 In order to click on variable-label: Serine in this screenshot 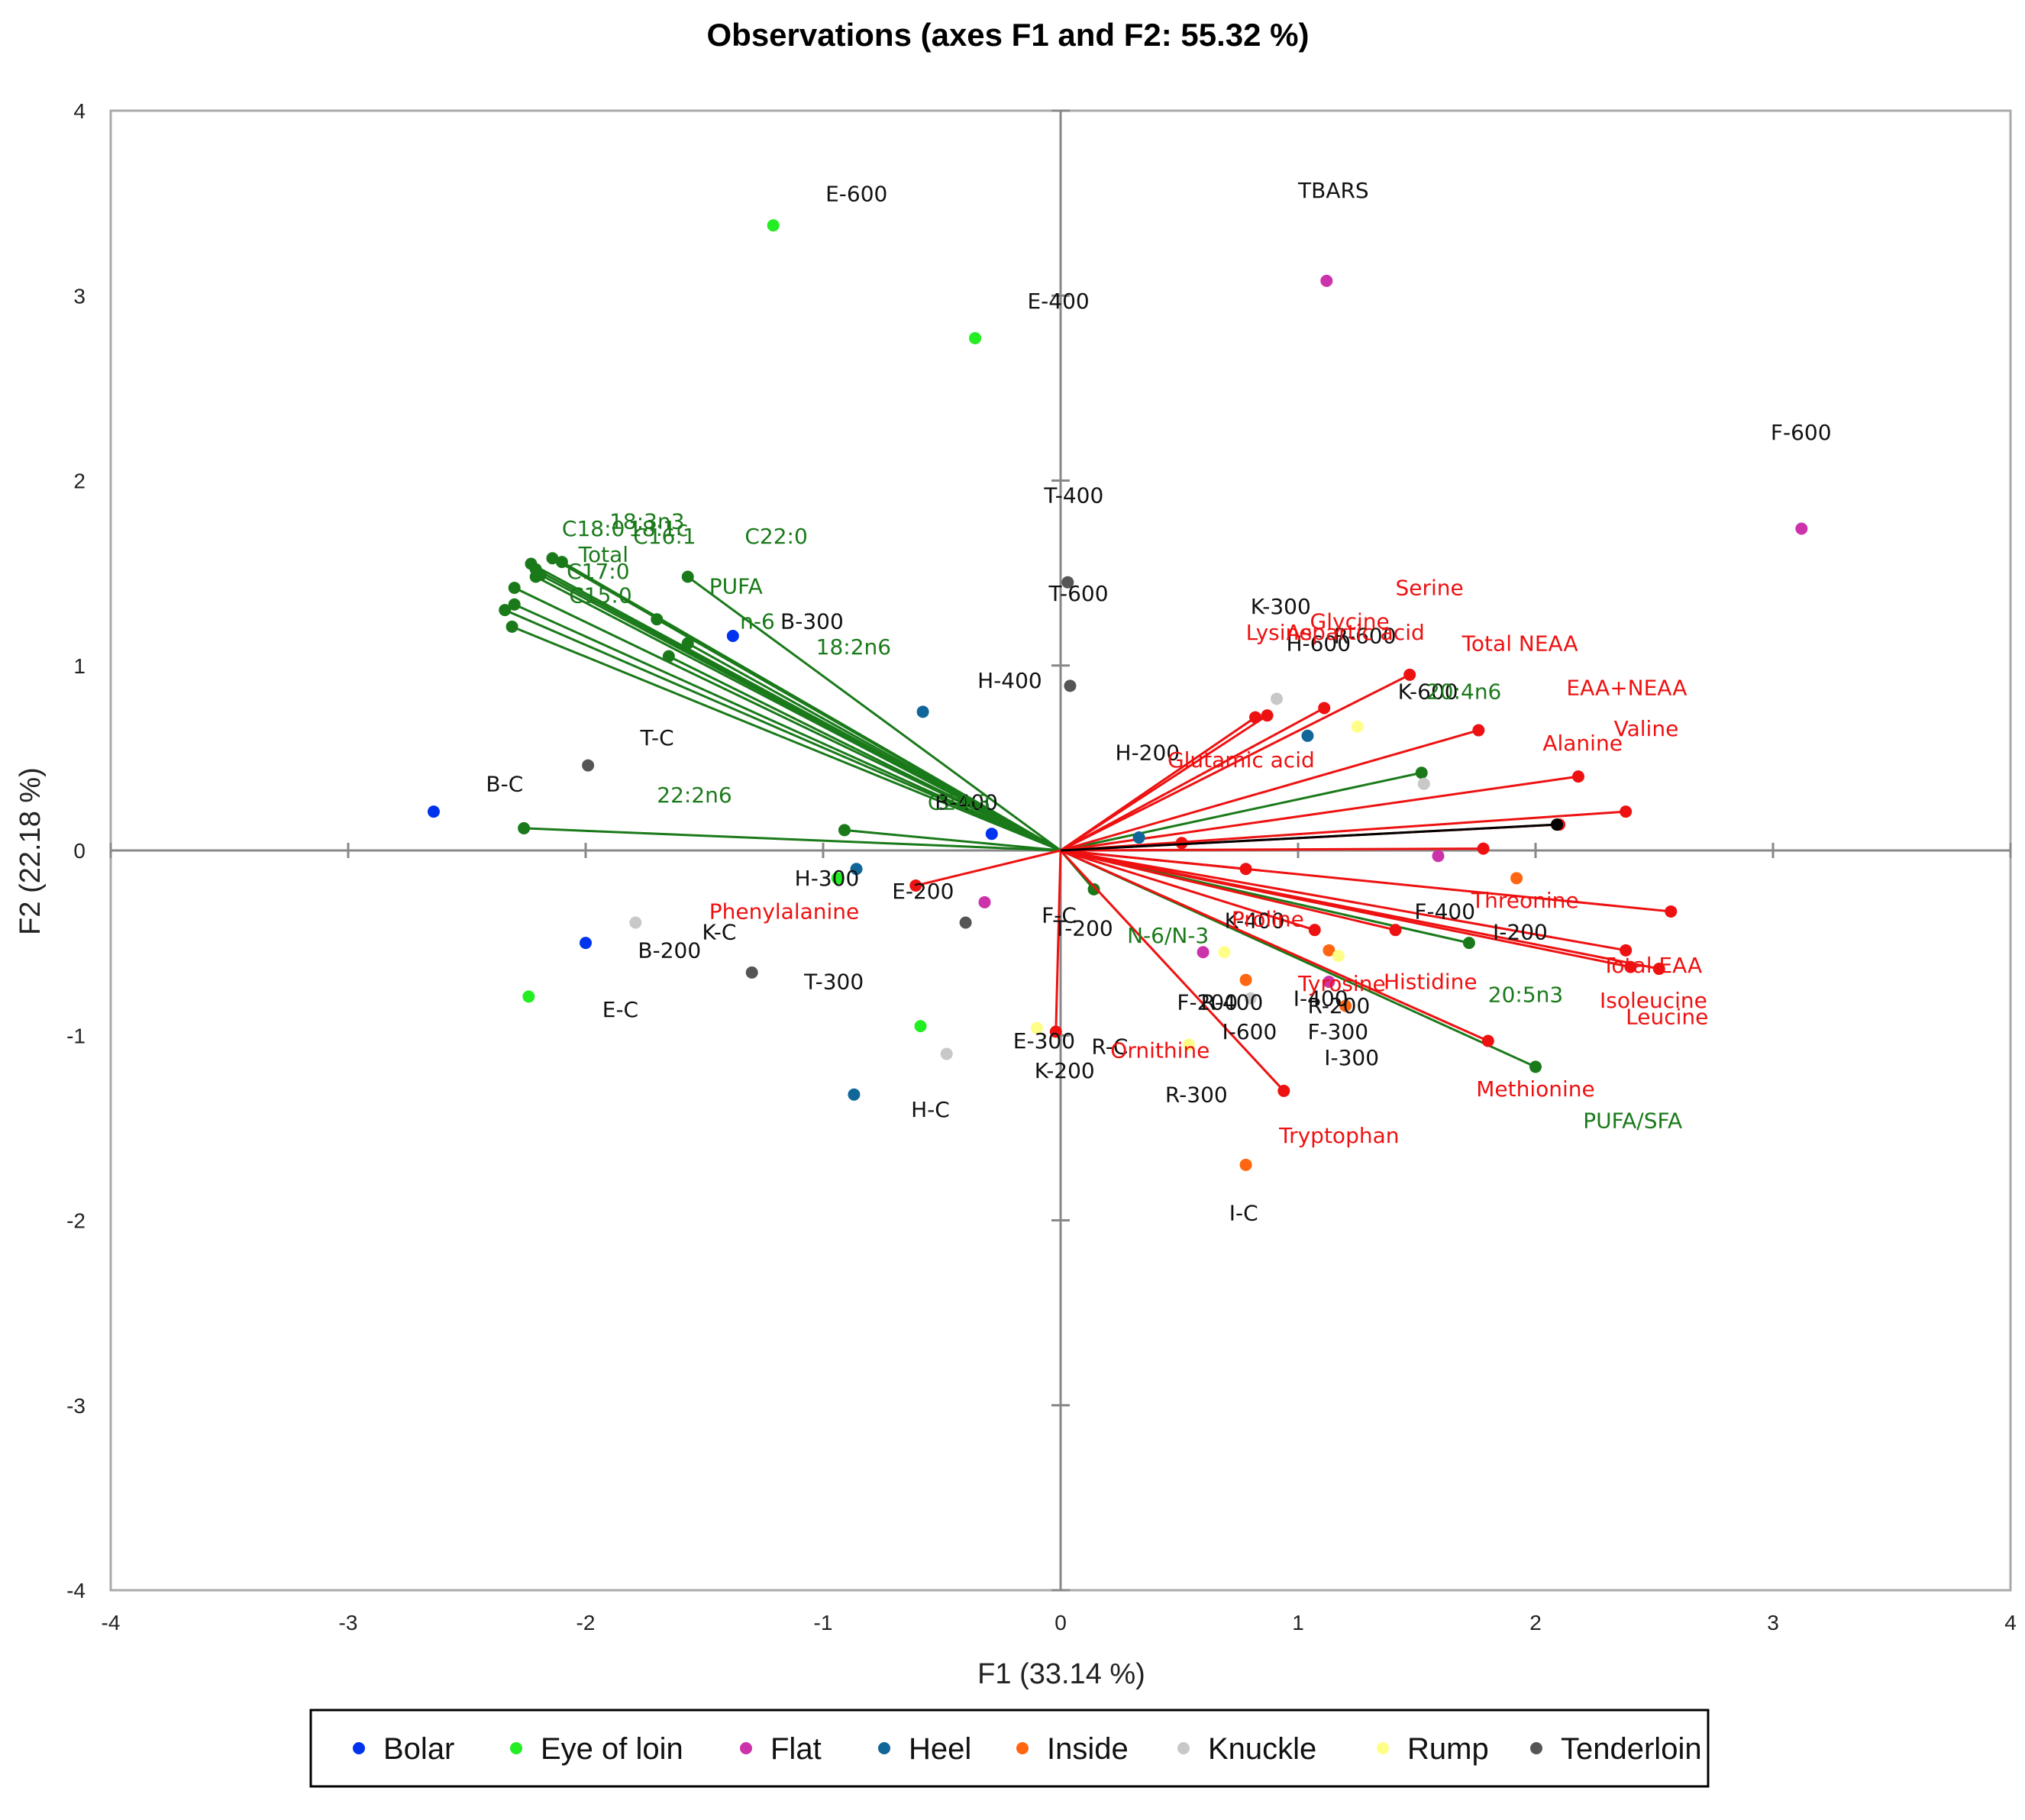, I will do `click(1430, 588)`.